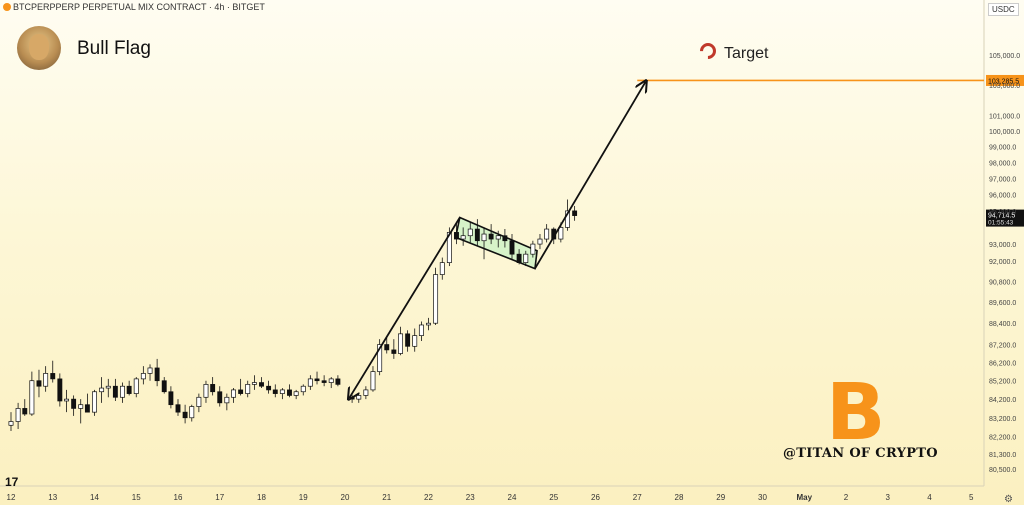 The width and height of the screenshot is (1024, 505). Describe the element at coordinates (1002, 400) in the screenshot. I see `y-tick-label: 84,200.0` at that location.